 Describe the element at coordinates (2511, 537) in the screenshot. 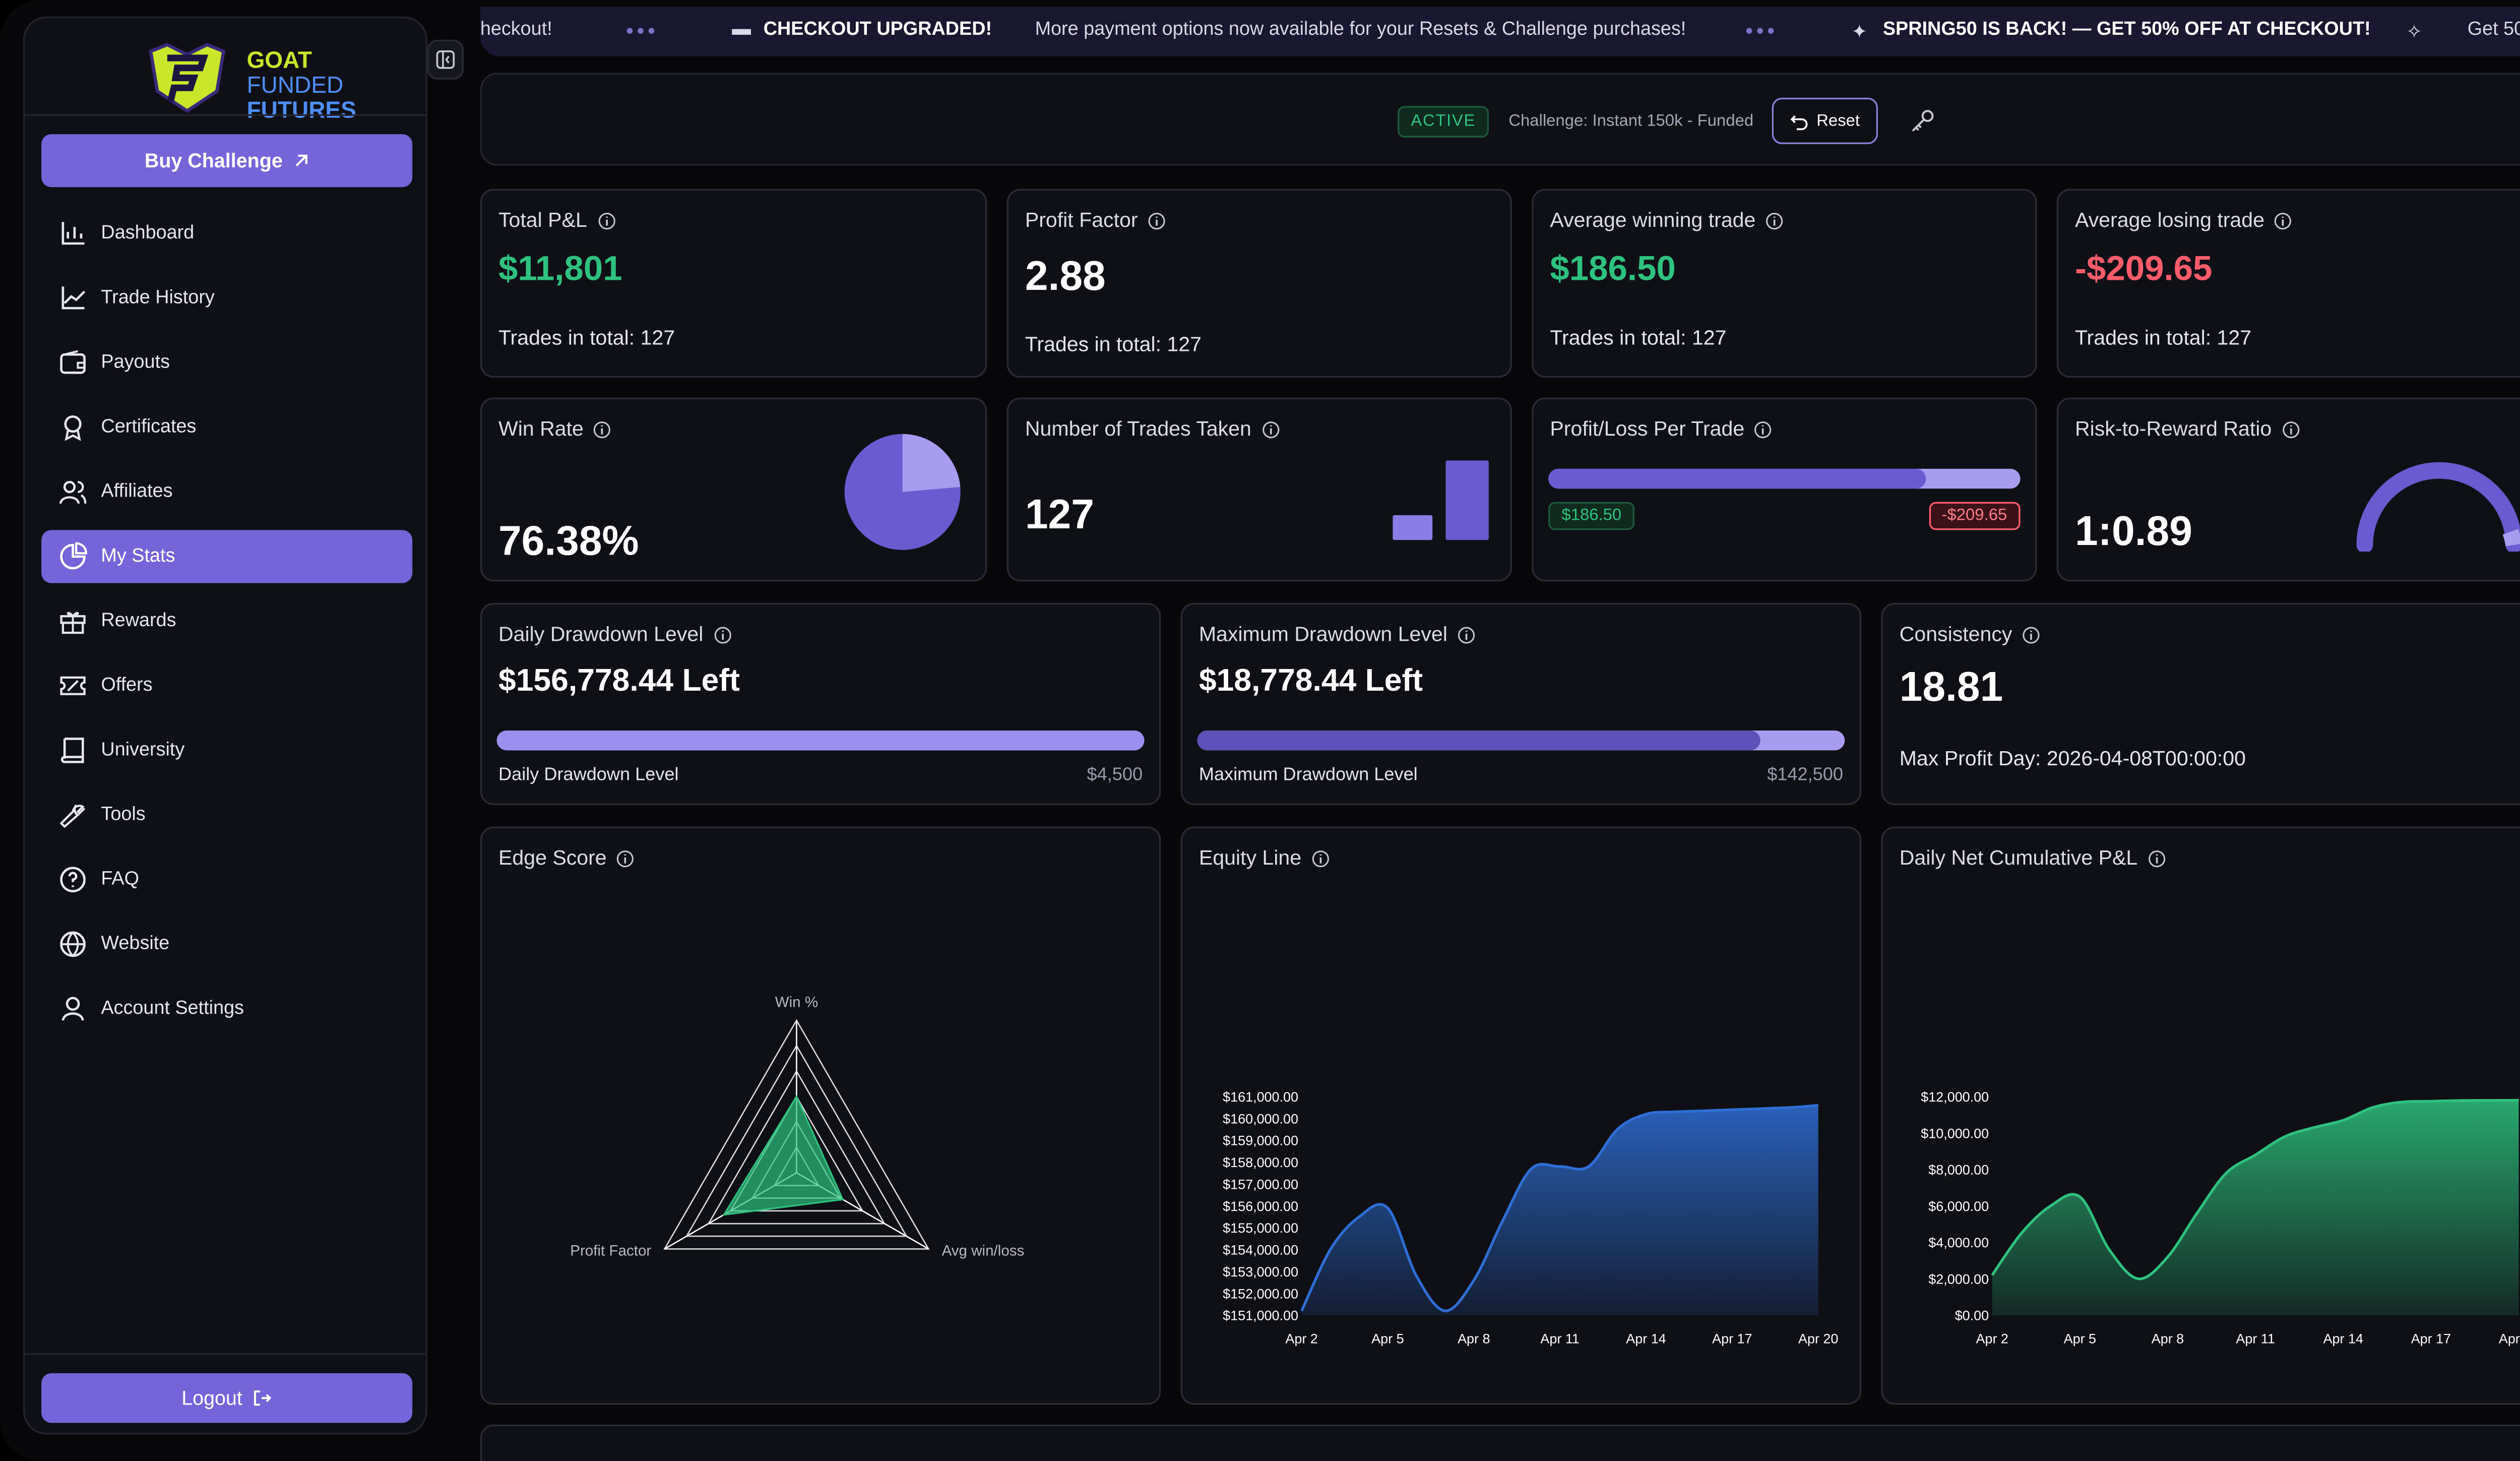

I see `gauge-arc-tip` at that location.